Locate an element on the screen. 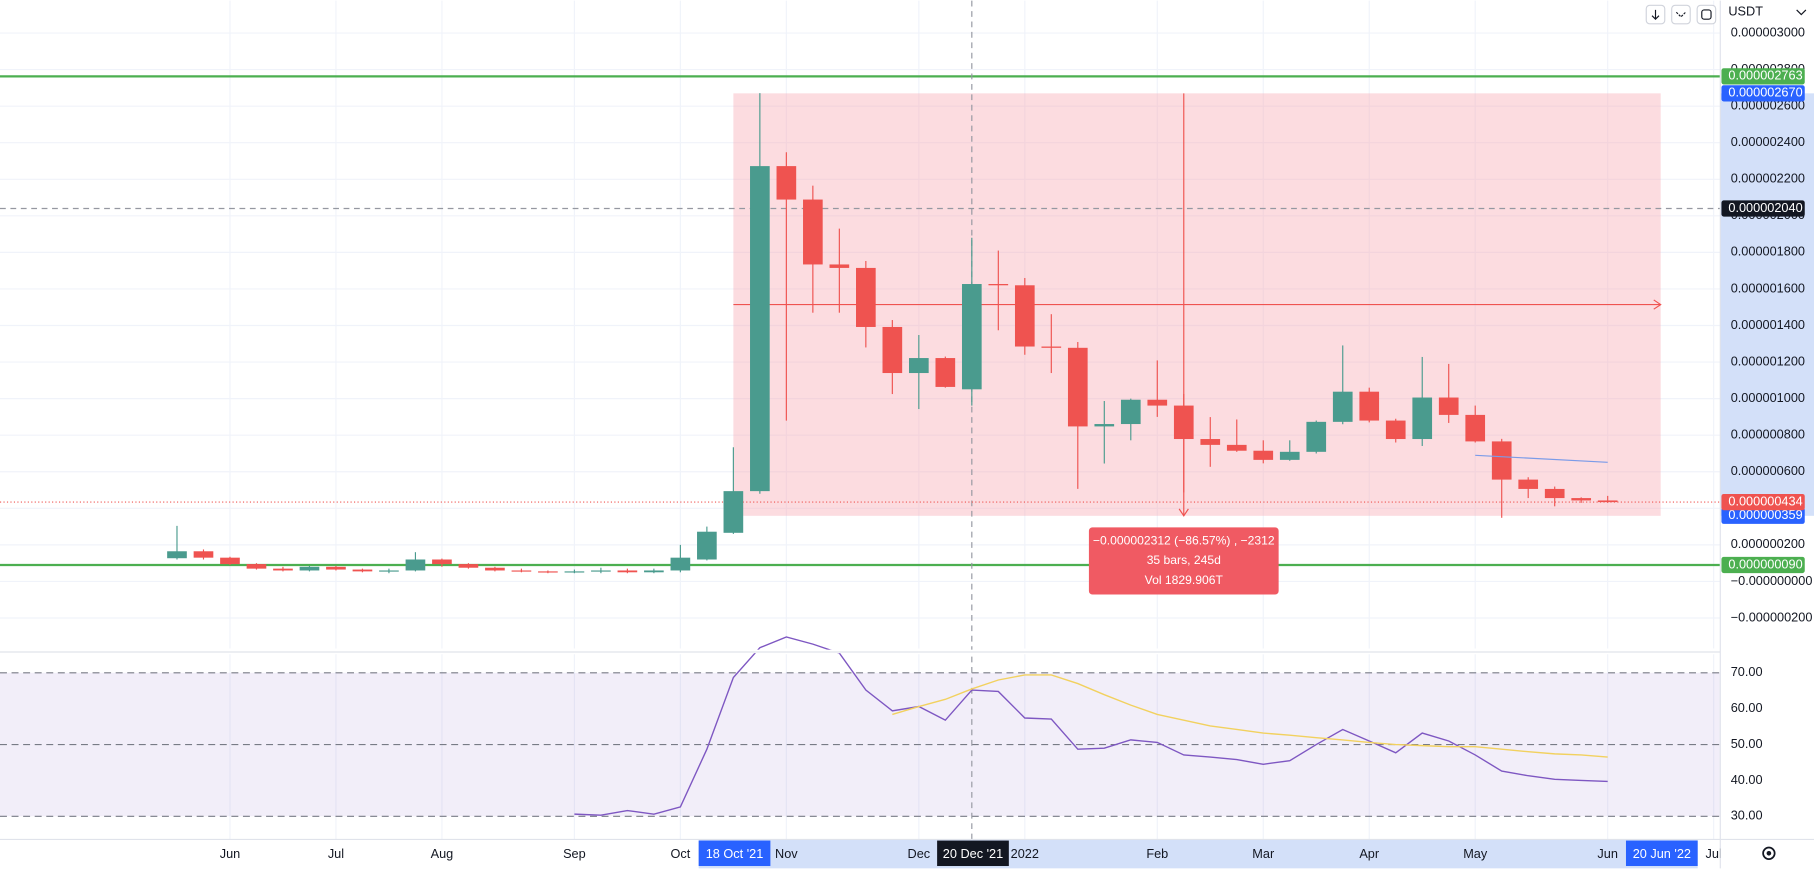 The width and height of the screenshot is (1814, 869). x-tick-label: 2022 is located at coordinates (1025, 853).